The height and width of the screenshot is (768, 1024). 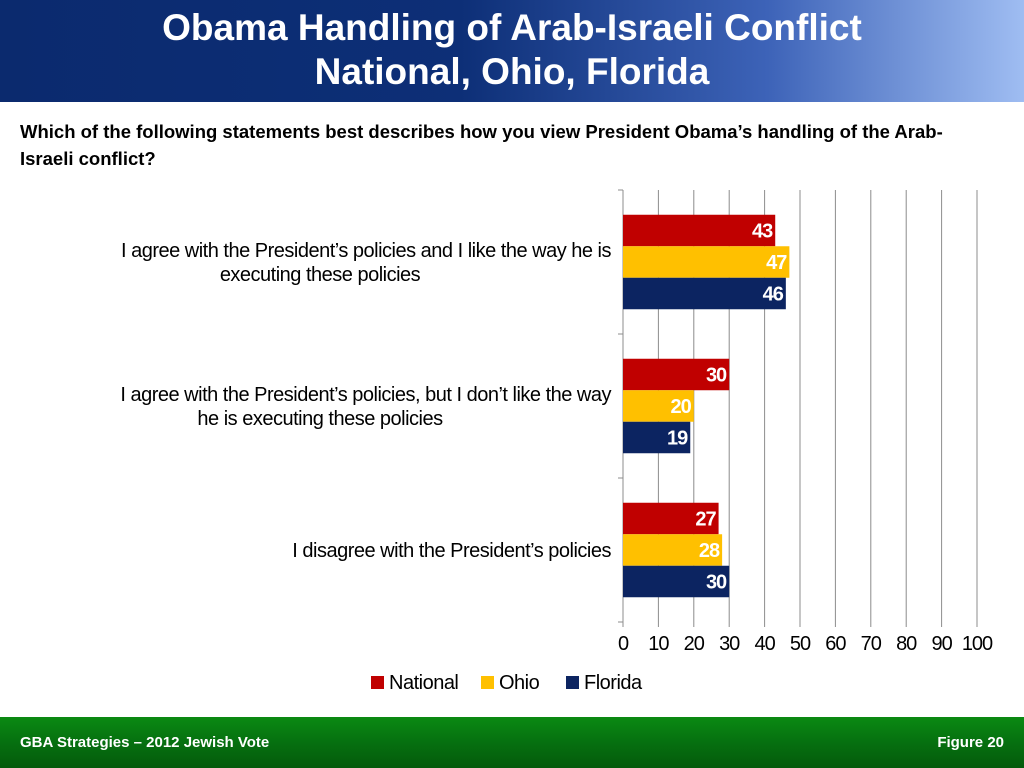 I want to click on footer-source: GBA Strategies – 2012 Jewish Vote, so click(x=145, y=742).